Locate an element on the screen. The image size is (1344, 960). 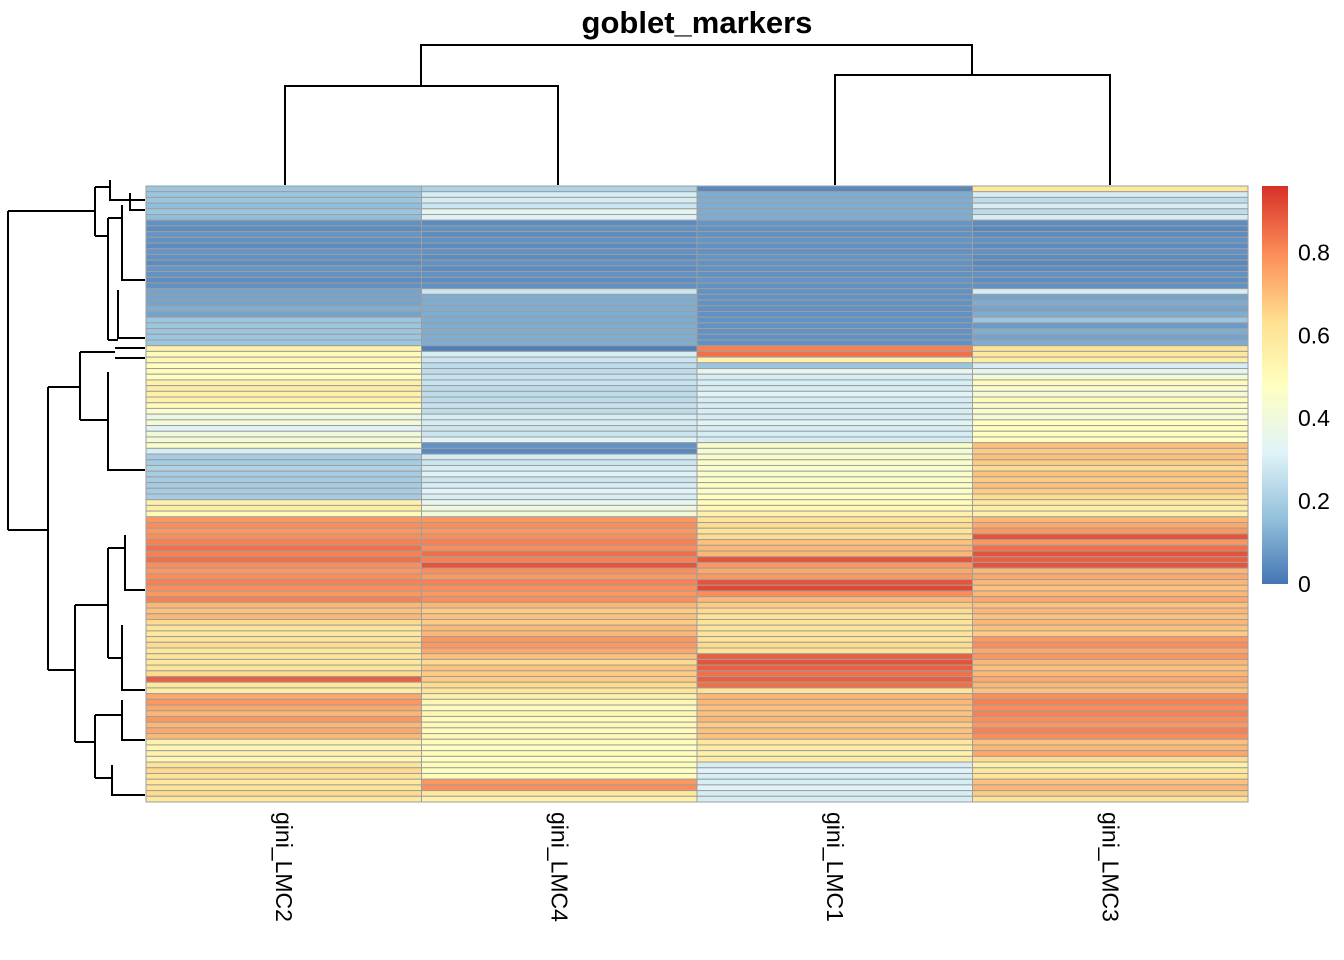
legend-tick-label: 0 is located at coordinates (1304, 584).